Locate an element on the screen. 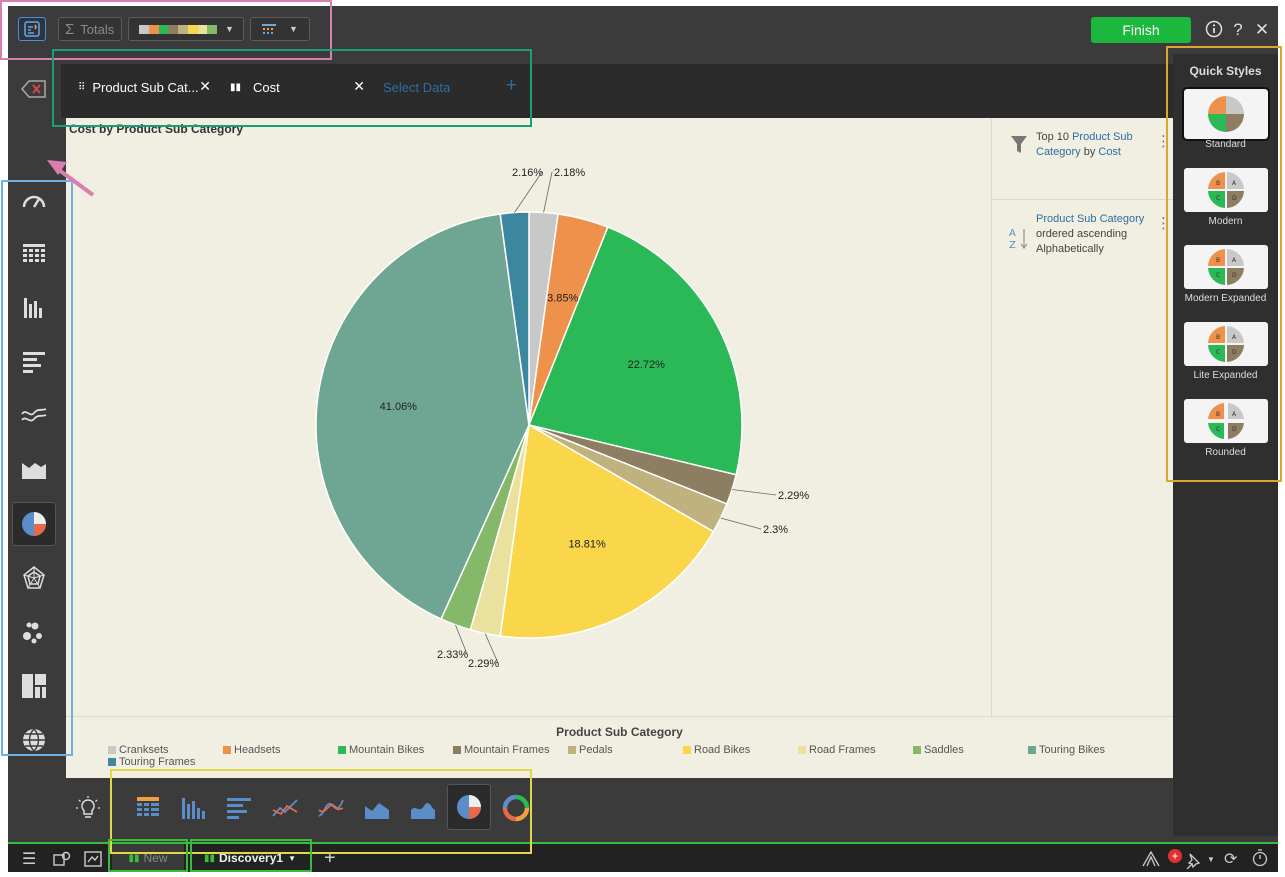  bar-chart-button is located at coordinates (34, 362).